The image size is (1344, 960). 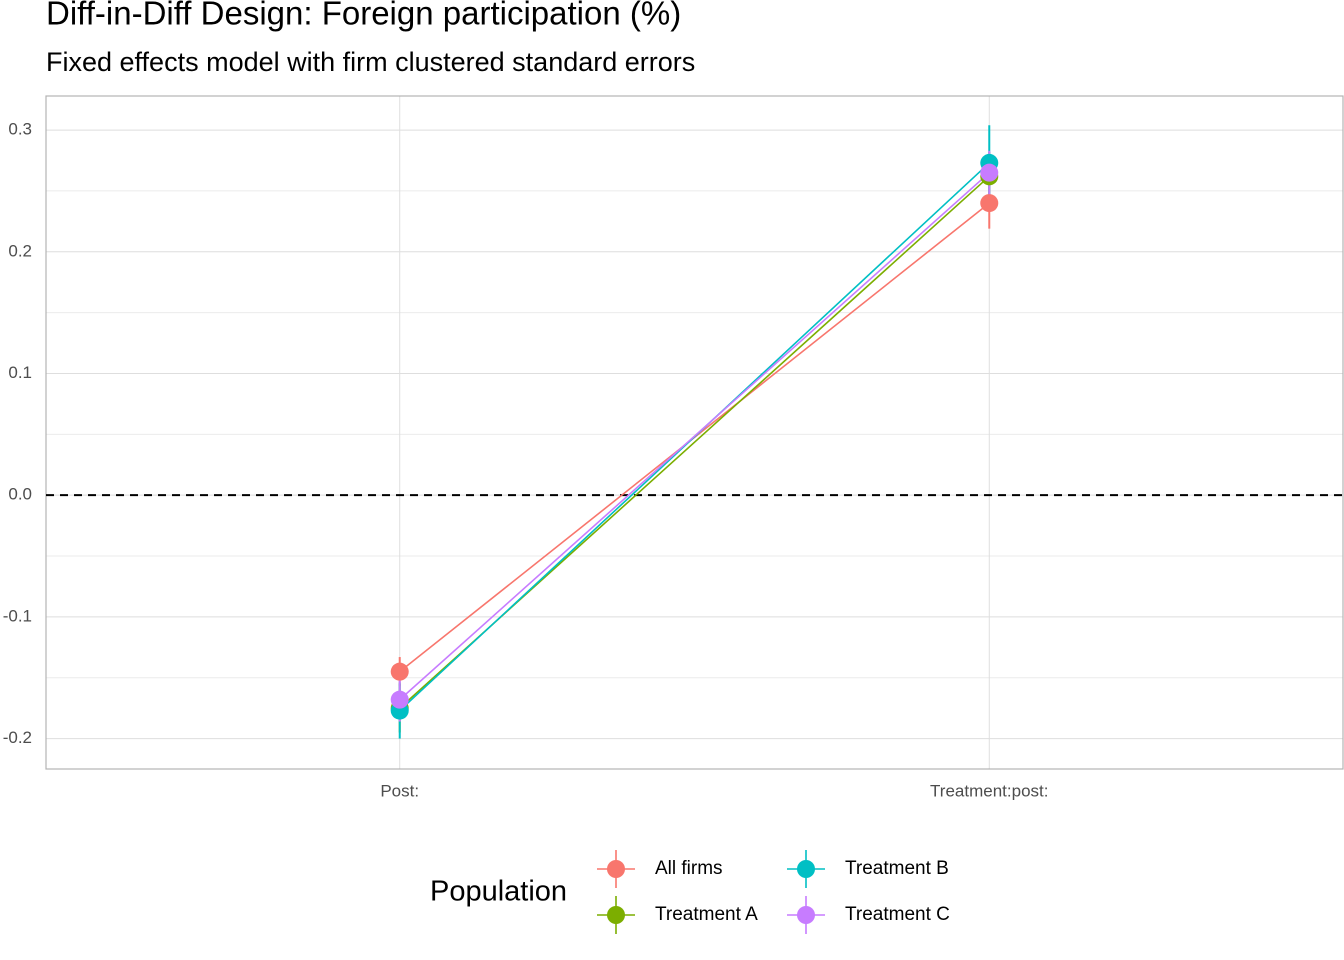 I want to click on y-tick-label: -0.1, so click(x=17, y=615).